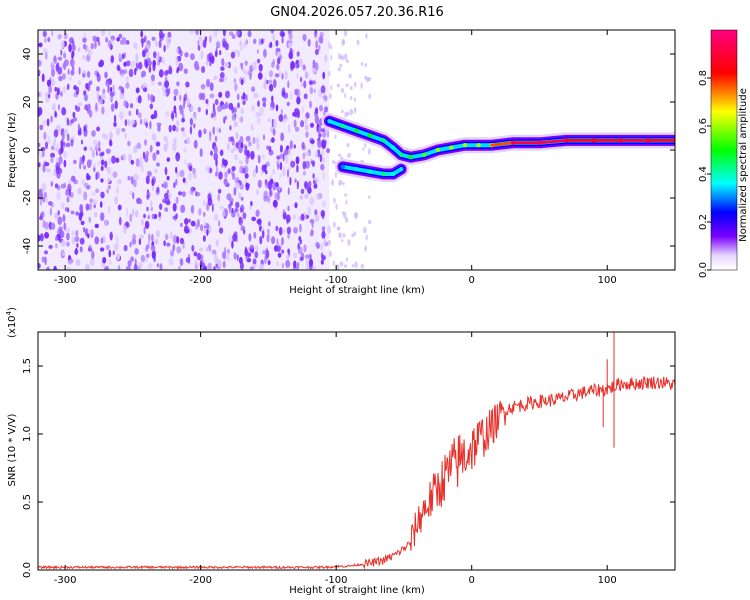 The height and width of the screenshot is (600, 750). I want to click on snr-x-tick-label: -300, so click(65, 580).